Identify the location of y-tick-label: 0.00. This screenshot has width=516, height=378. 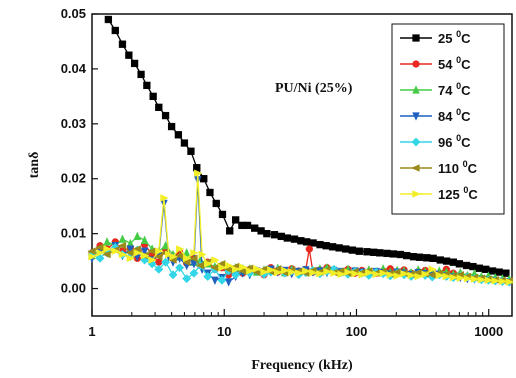
(73, 288).